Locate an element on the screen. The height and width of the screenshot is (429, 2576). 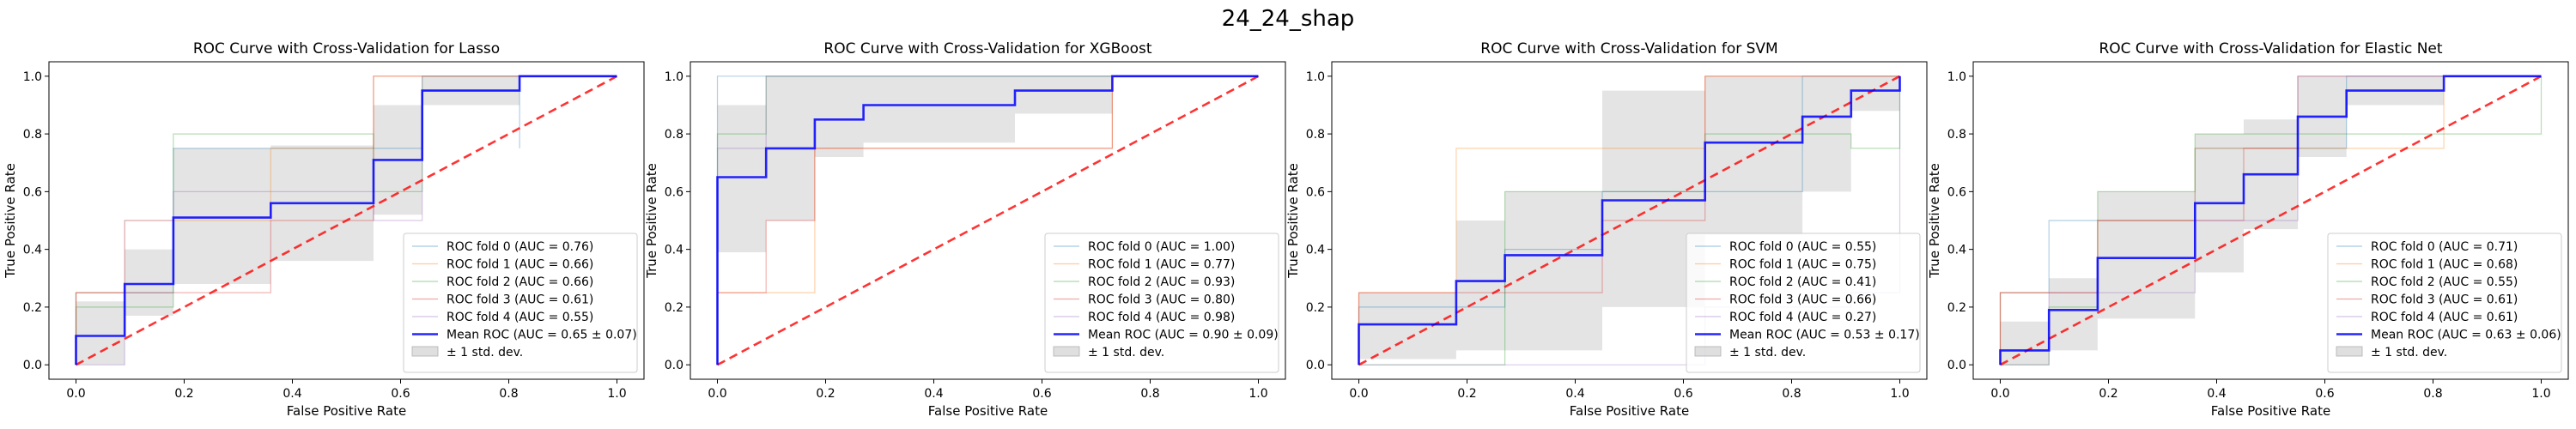
legend-entry: Mean ROC (AUC = 0.53 ± 0.17) is located at coordinates (1824, 335).